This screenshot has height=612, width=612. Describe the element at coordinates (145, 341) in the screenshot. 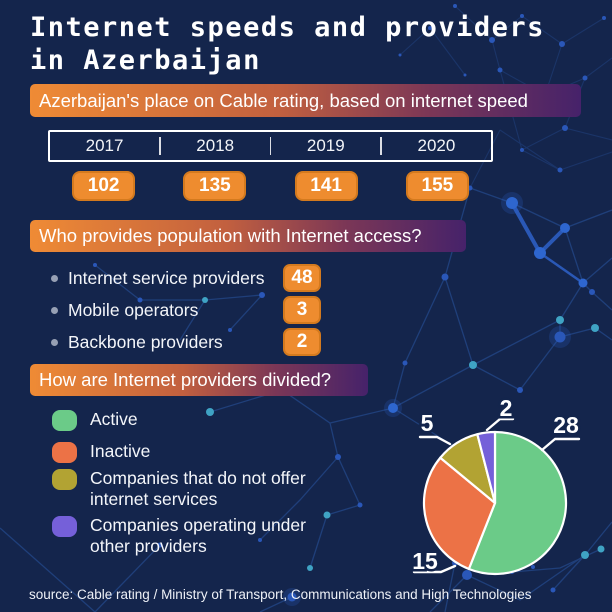

I see `provider-label: Backbone providers` at that location.